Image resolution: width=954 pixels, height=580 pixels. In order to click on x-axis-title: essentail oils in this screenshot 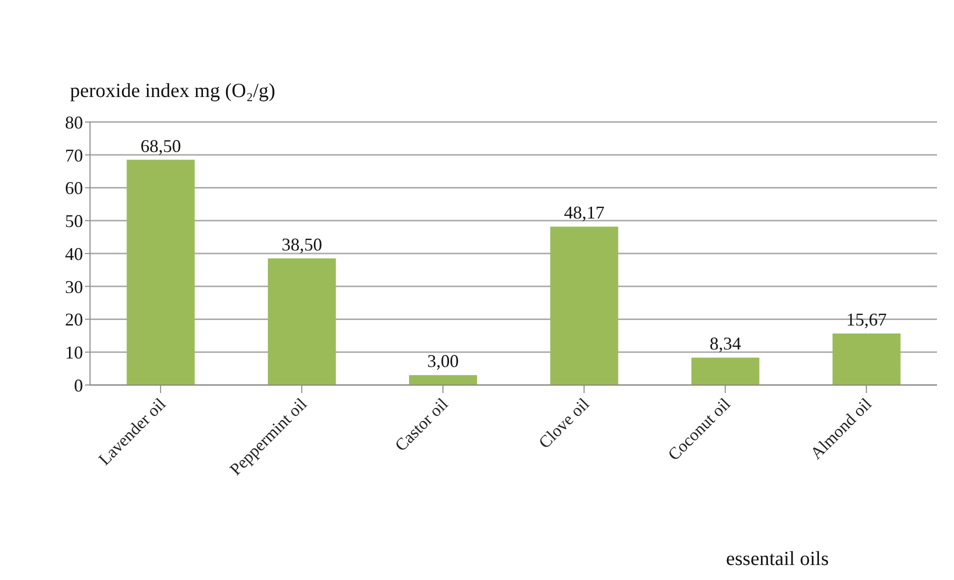, I will do `click(777, 559)`.